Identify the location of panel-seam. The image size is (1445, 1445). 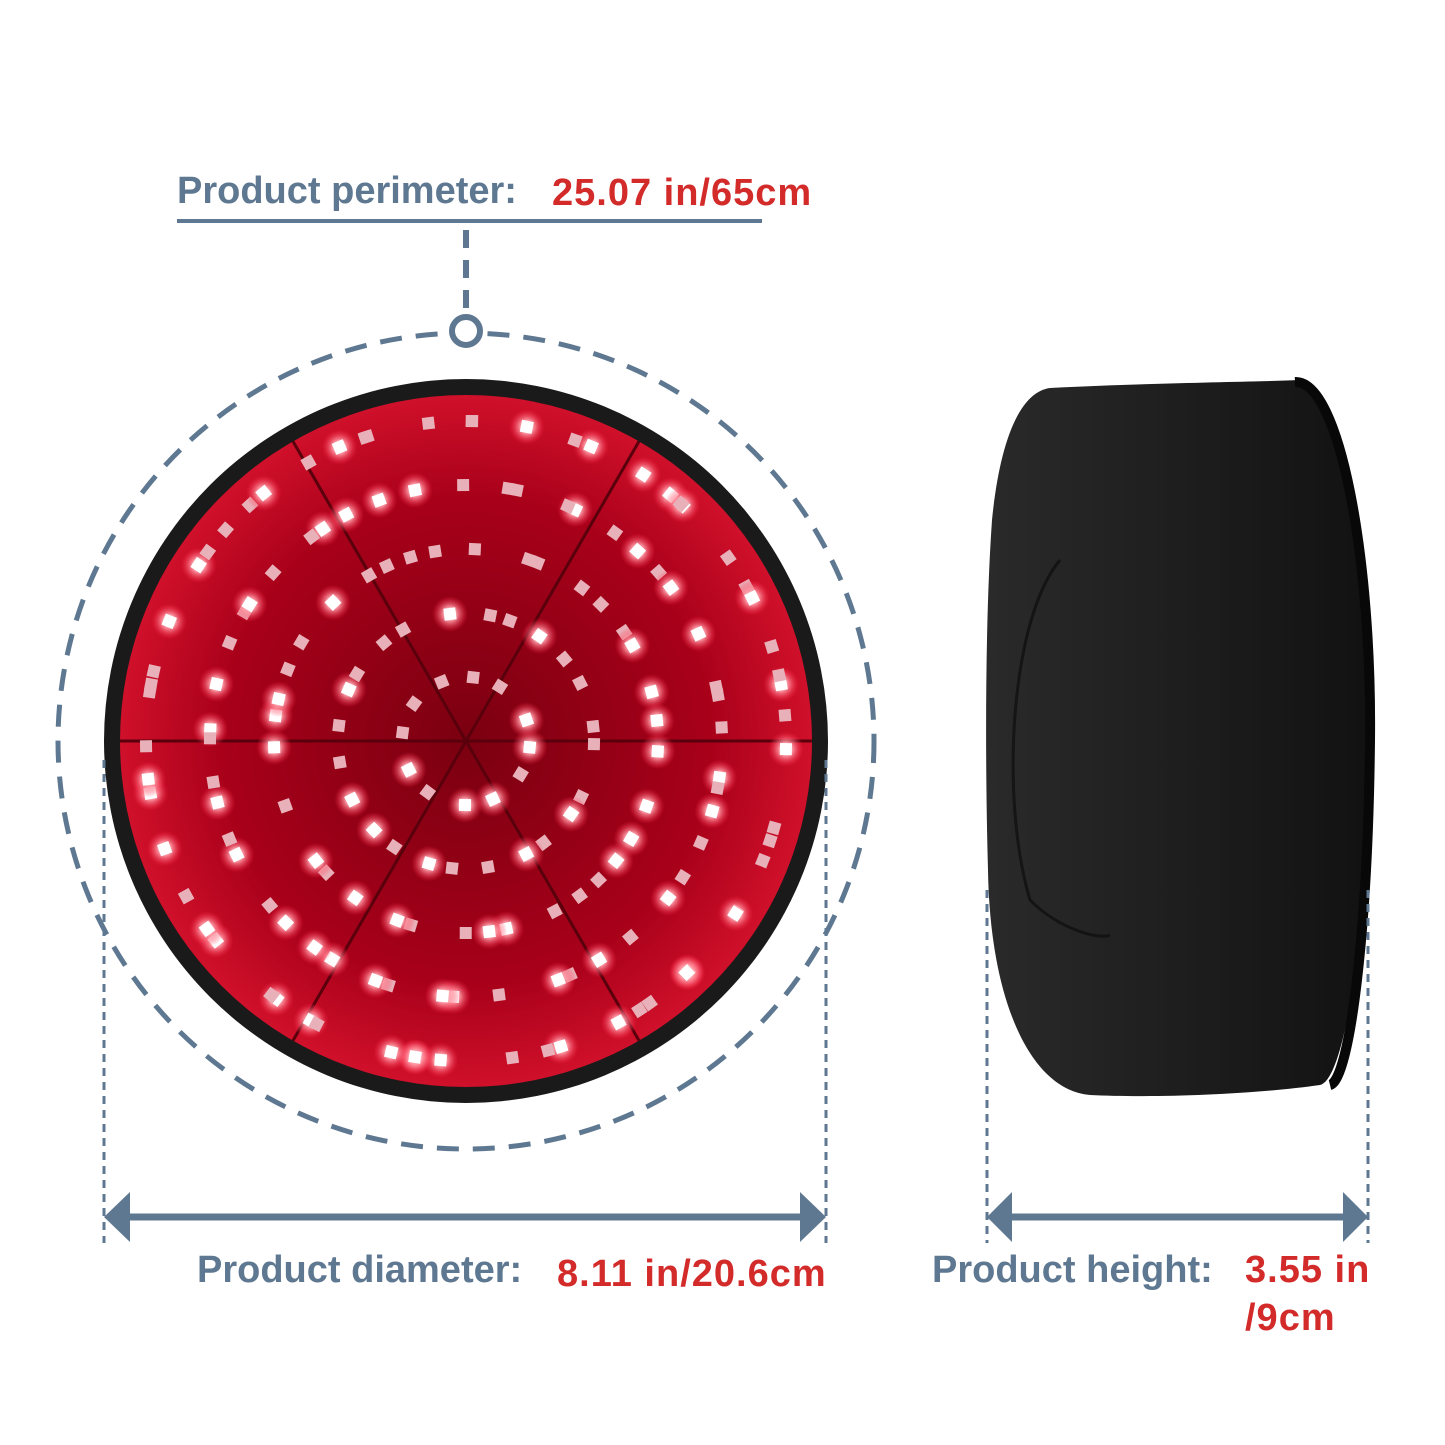
(379, 891).